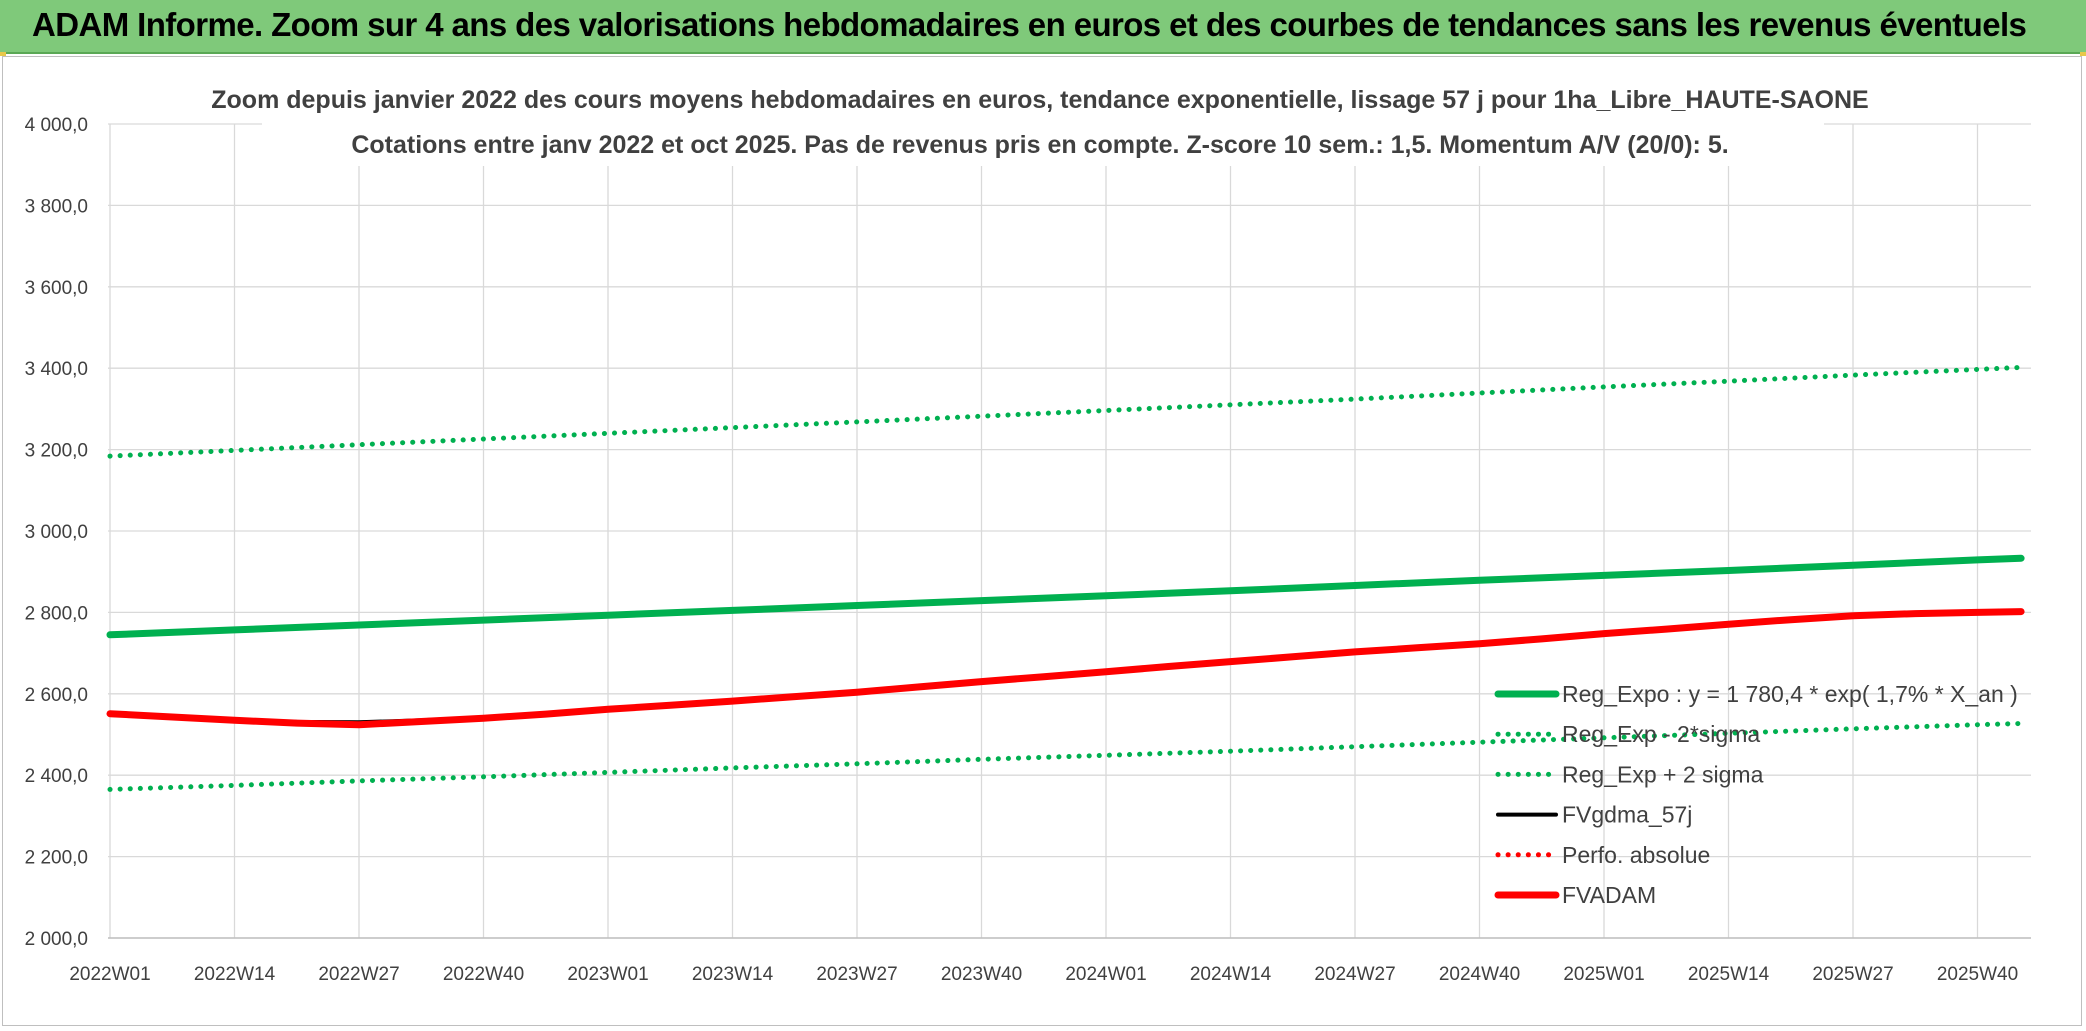 Image resolution: width=2086 pixels, height=1031 pixels. I want to click on x-tick-label: 2025W14, so click(1729, 974).